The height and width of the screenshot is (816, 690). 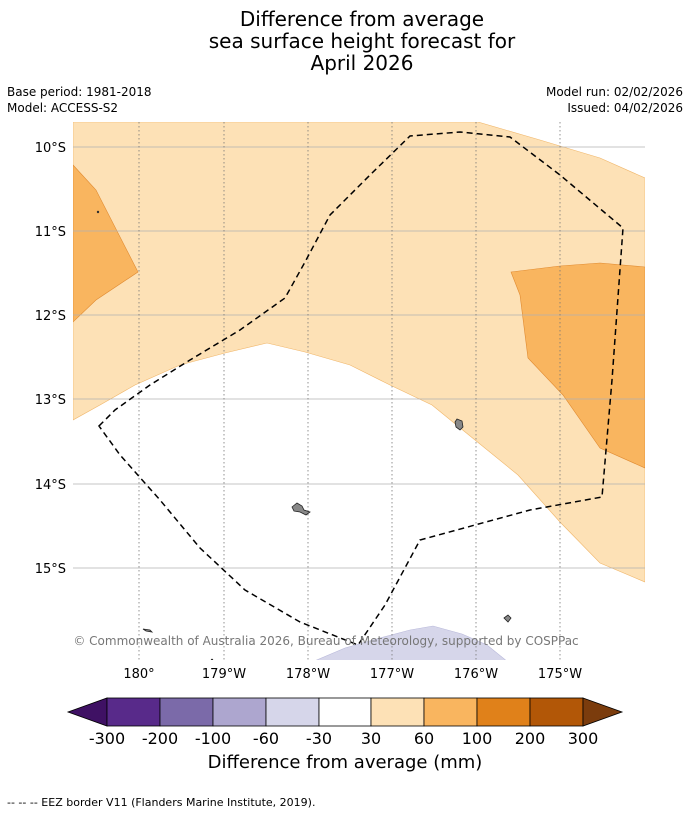 What do you see at coordinates (301, 509) in the screenshot?
I see `island-futuna` at bounding box center [301, 509].